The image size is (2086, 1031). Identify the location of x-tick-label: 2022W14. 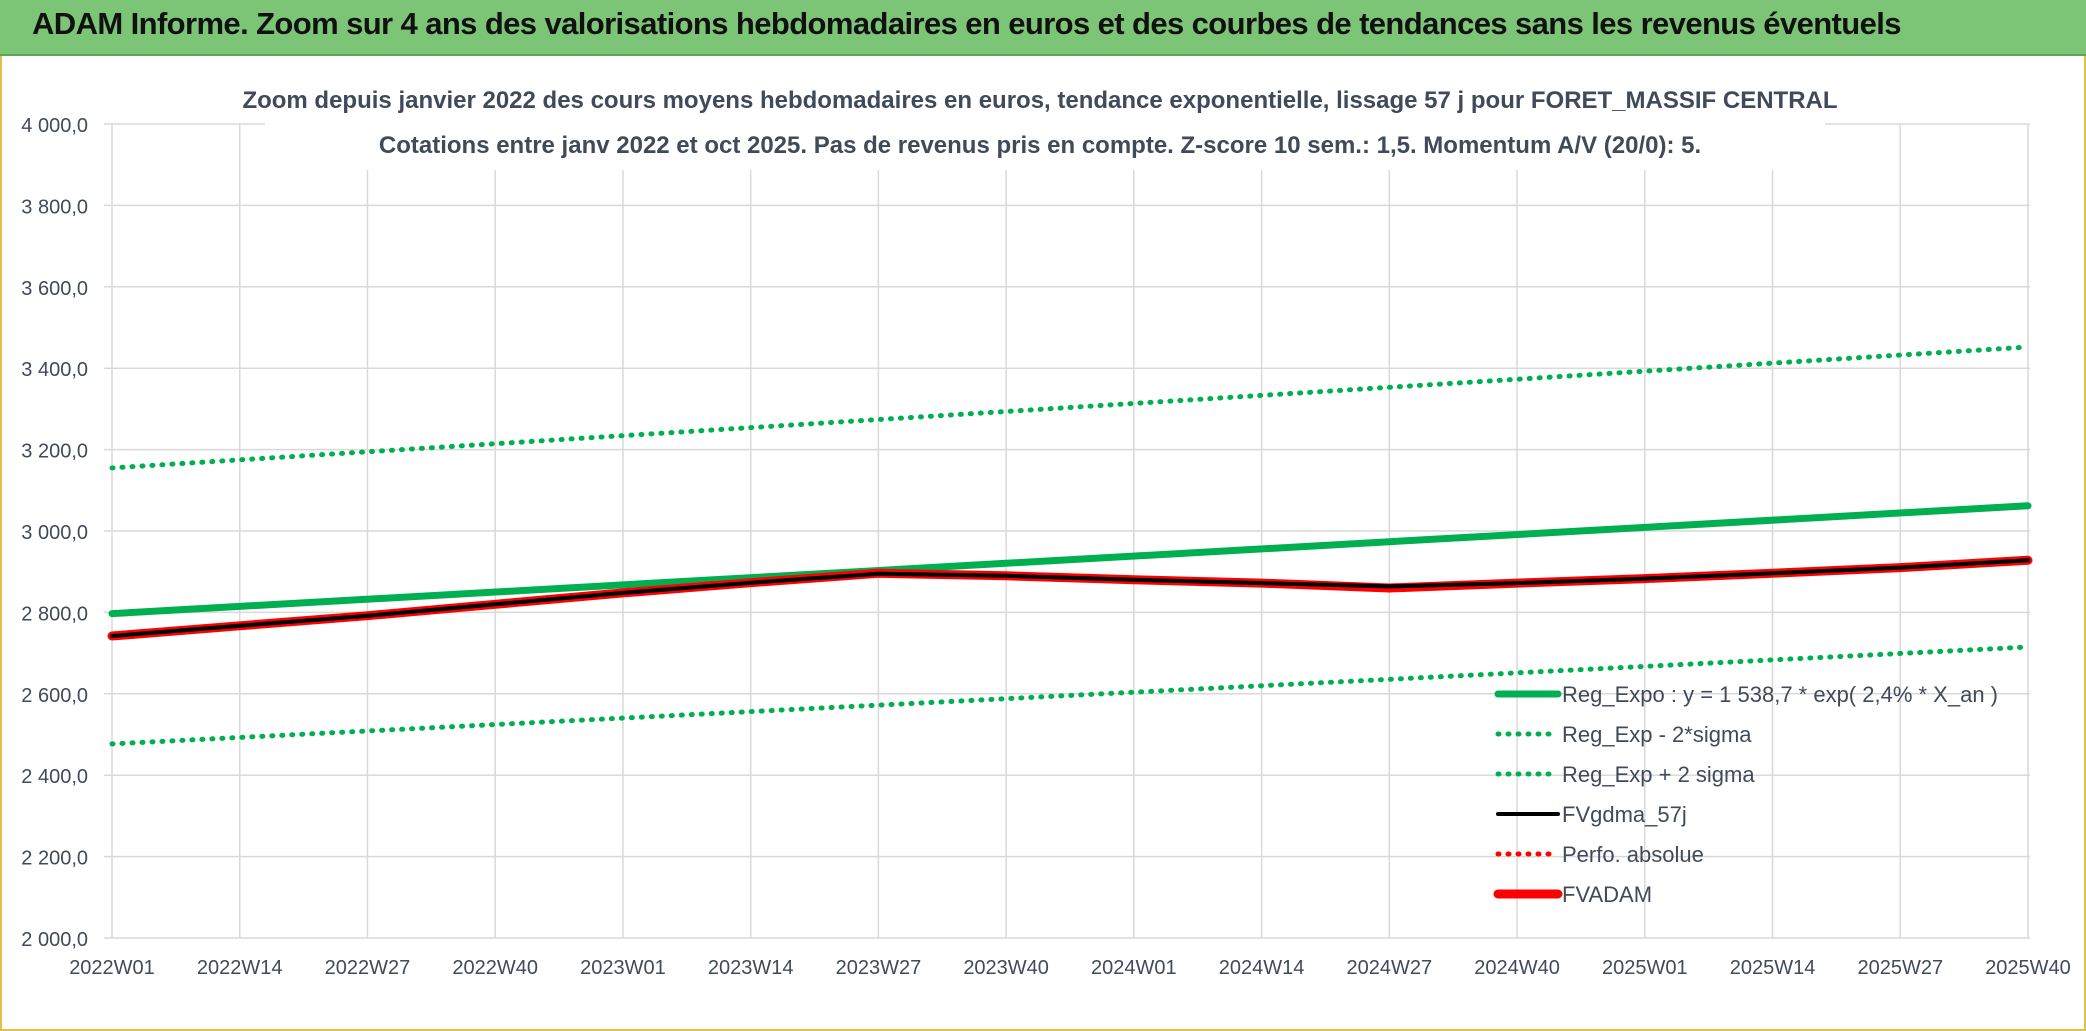
(240, 968).